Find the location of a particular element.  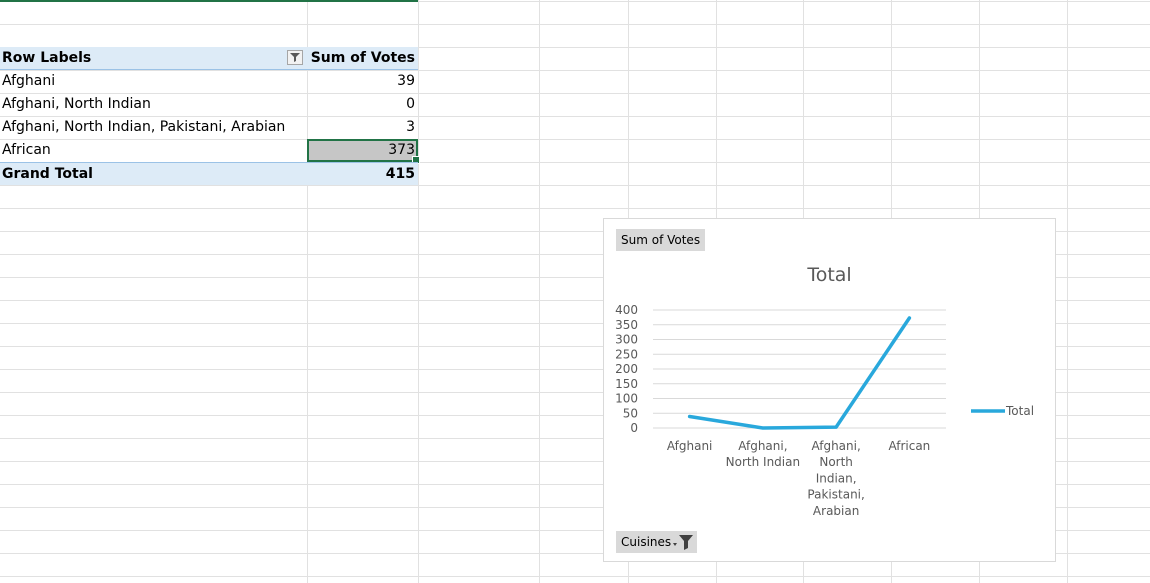

x-tick-label: Afghani is located at coordinates (690, 446).